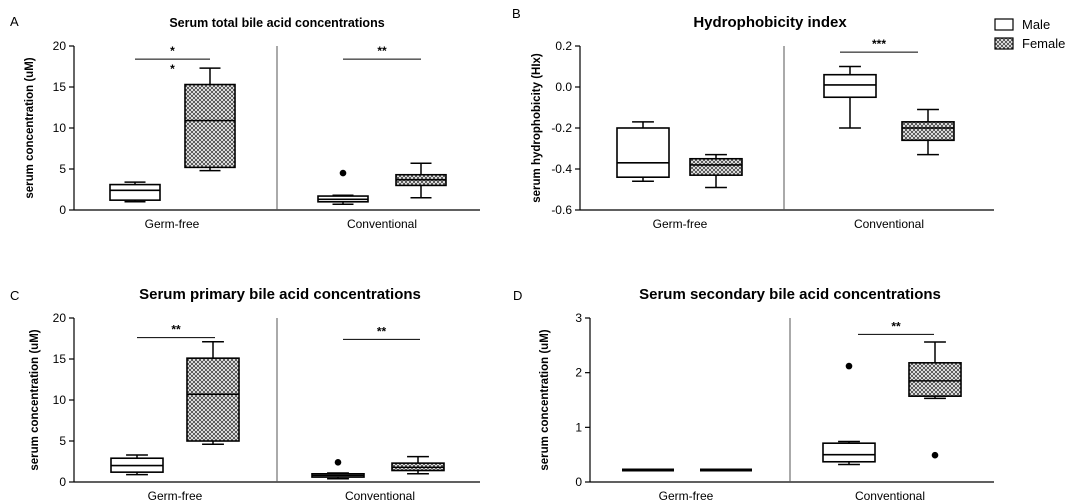 Image resolution: width=1079 pixels, height=502 pixels. What do you see at coordinates (62, 441) in the screenshot?
I see `panel-c-y-tick-label: 5` at bounding box center [62, 441].